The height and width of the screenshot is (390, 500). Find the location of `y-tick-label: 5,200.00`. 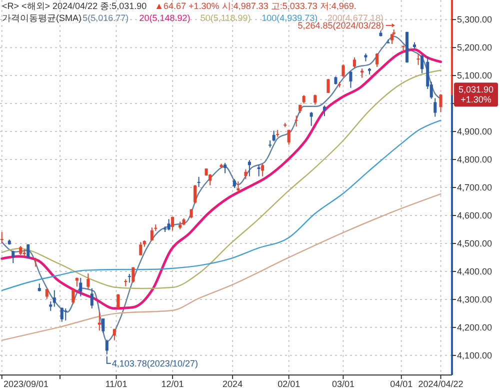

y-tick-label: 5,200.00 is located at coordinates (474, 47).